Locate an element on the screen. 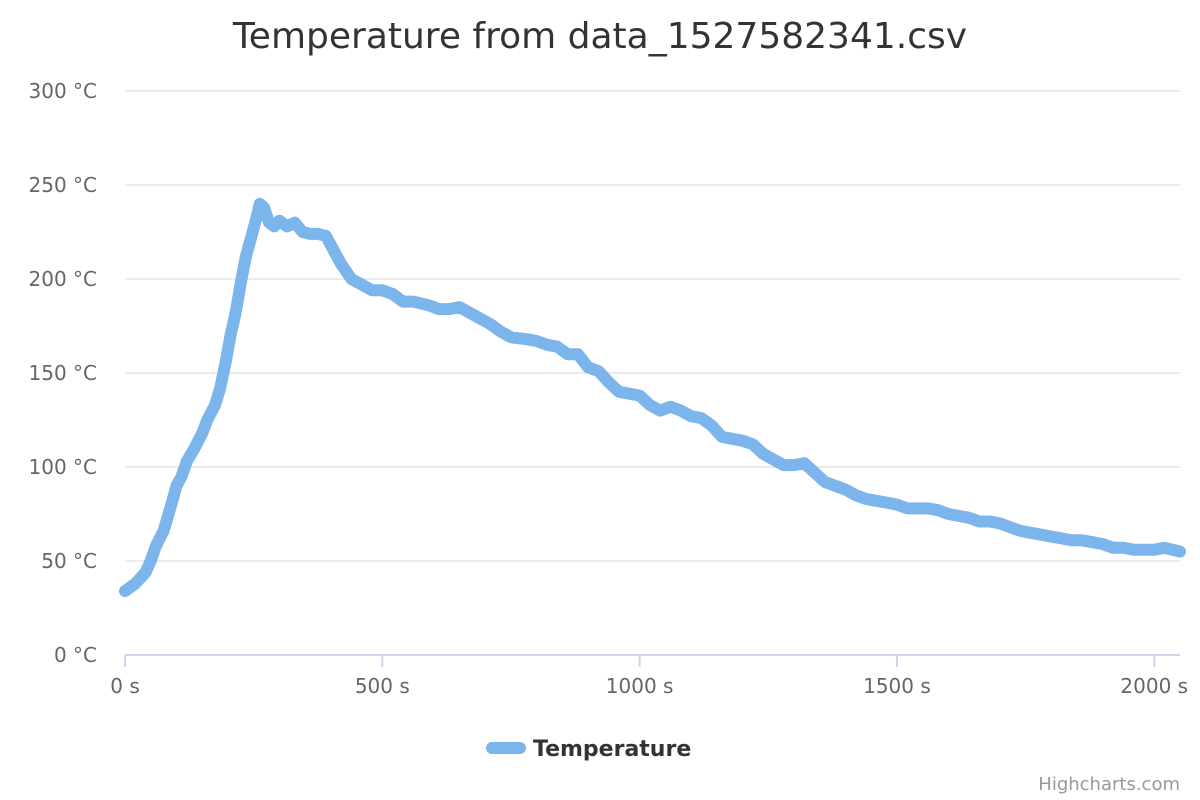 This screenshot has width=1200, height=800. y-tick-label: 200 °C is located at coordinates (63, 279).